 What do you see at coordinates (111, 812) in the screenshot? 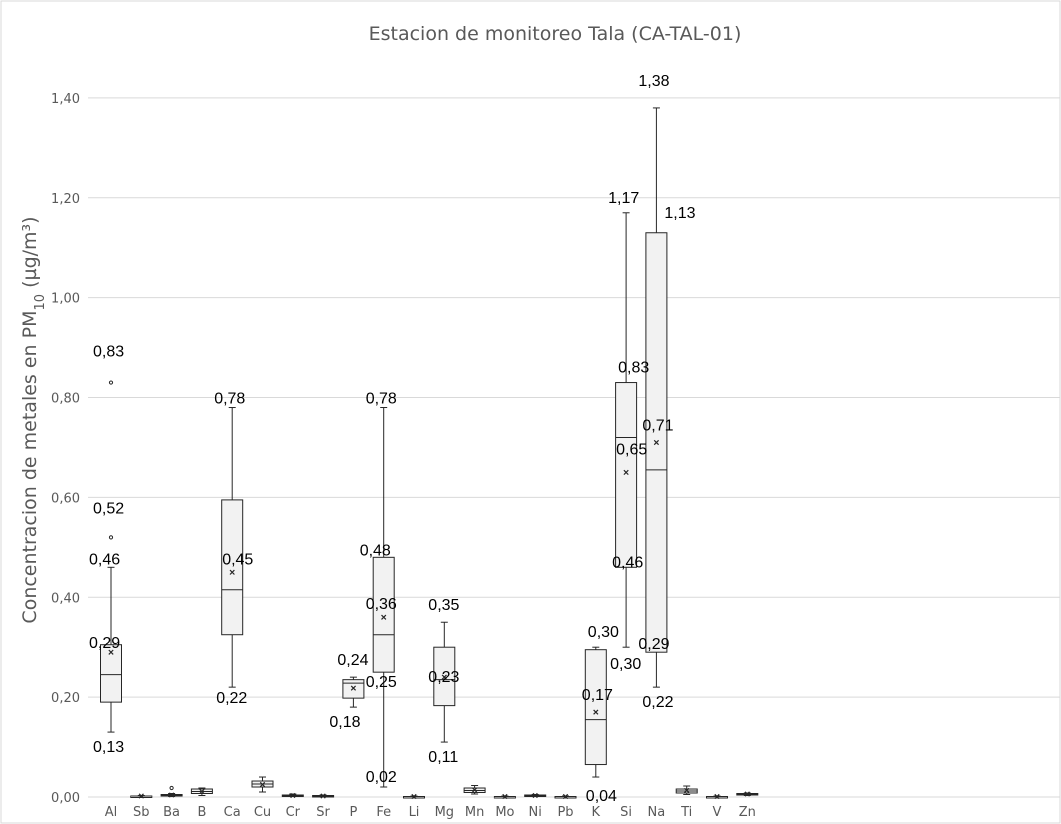
I see `category-label: Al` at bounding box center [111, 812].